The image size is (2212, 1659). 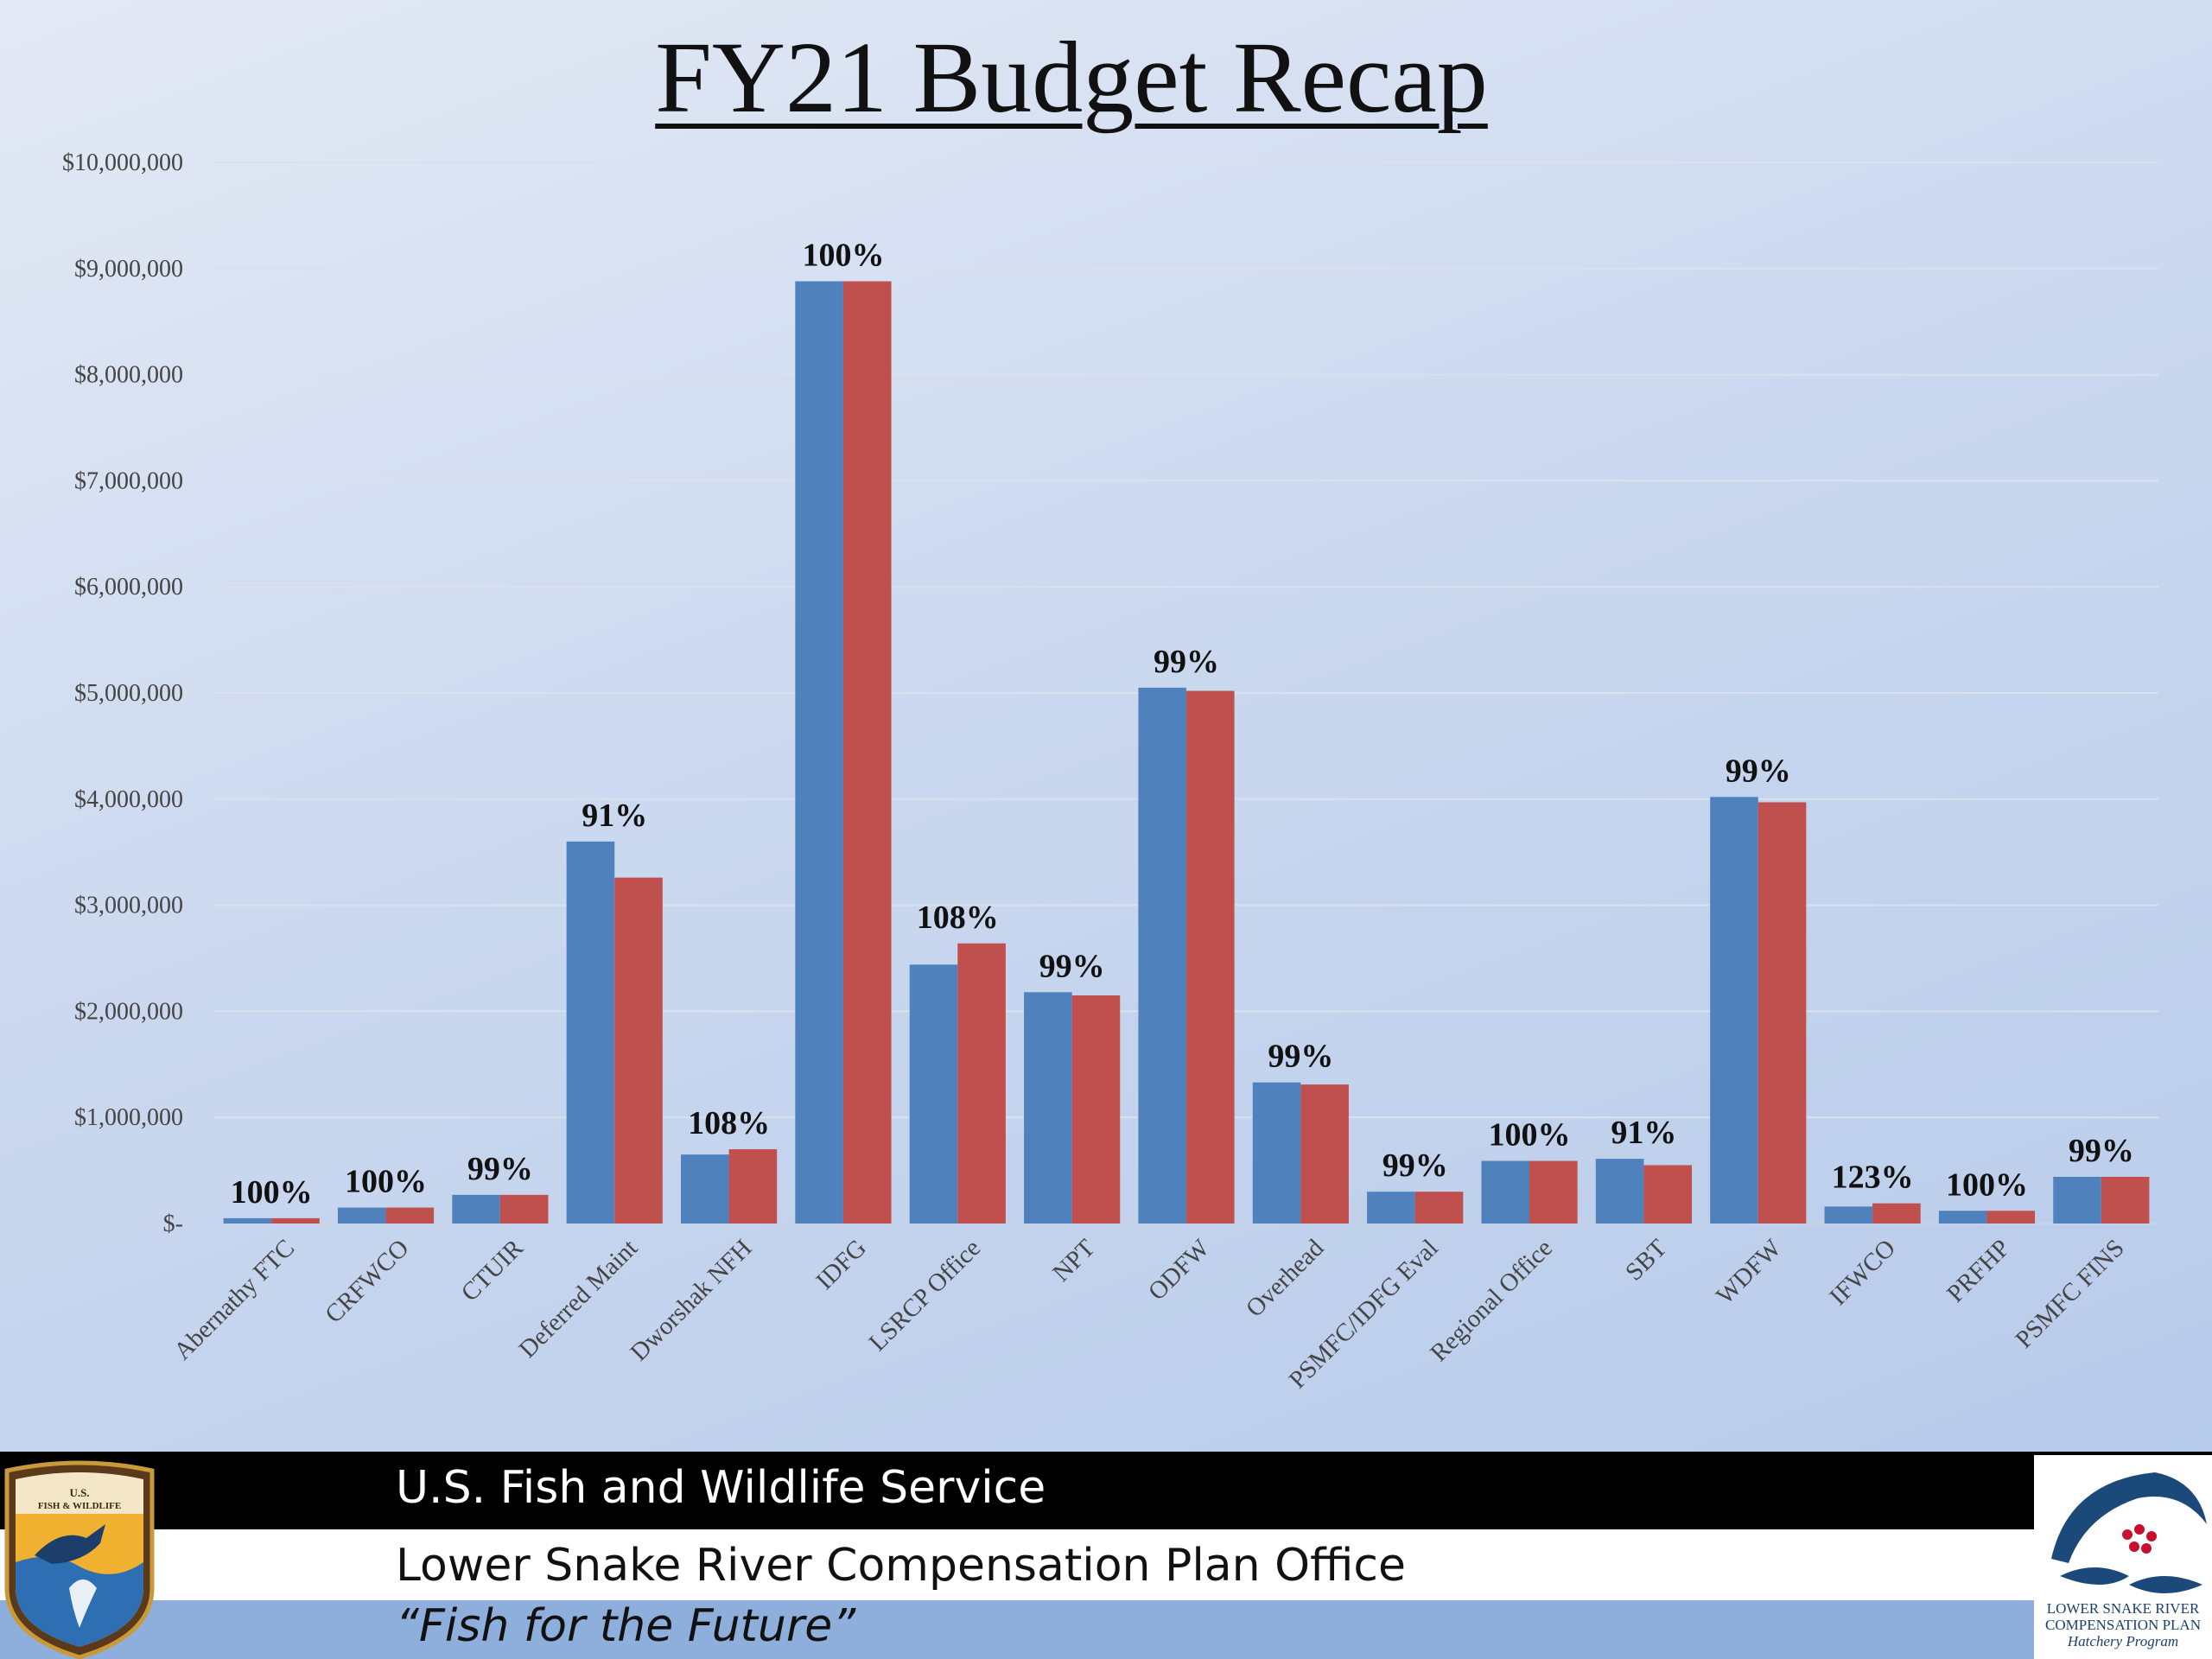 I want to click on agency-name: U.S. Fish and Wildlife Service, so click(x=721, y=1488).